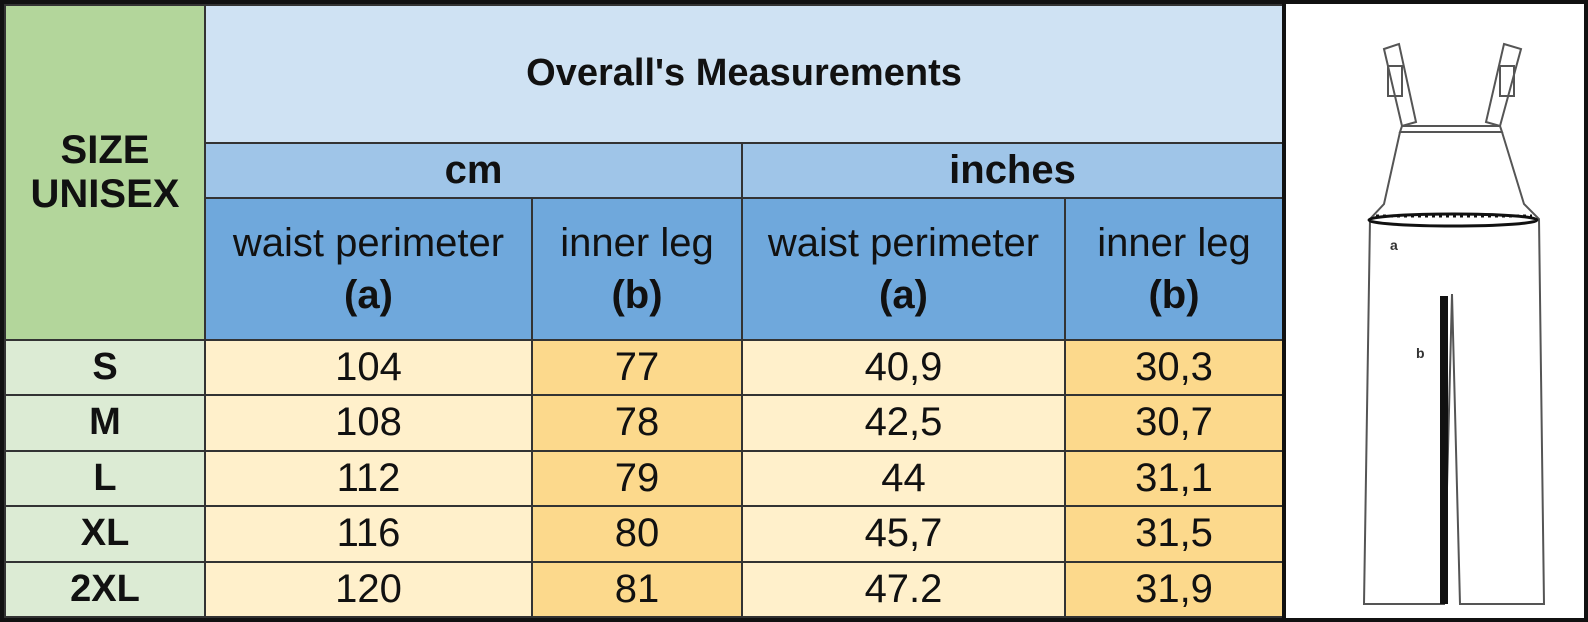  What do you see at coordinates (105, 367) in the screenshot?
I see `size-cell: S` at bounding box center [105, 367].